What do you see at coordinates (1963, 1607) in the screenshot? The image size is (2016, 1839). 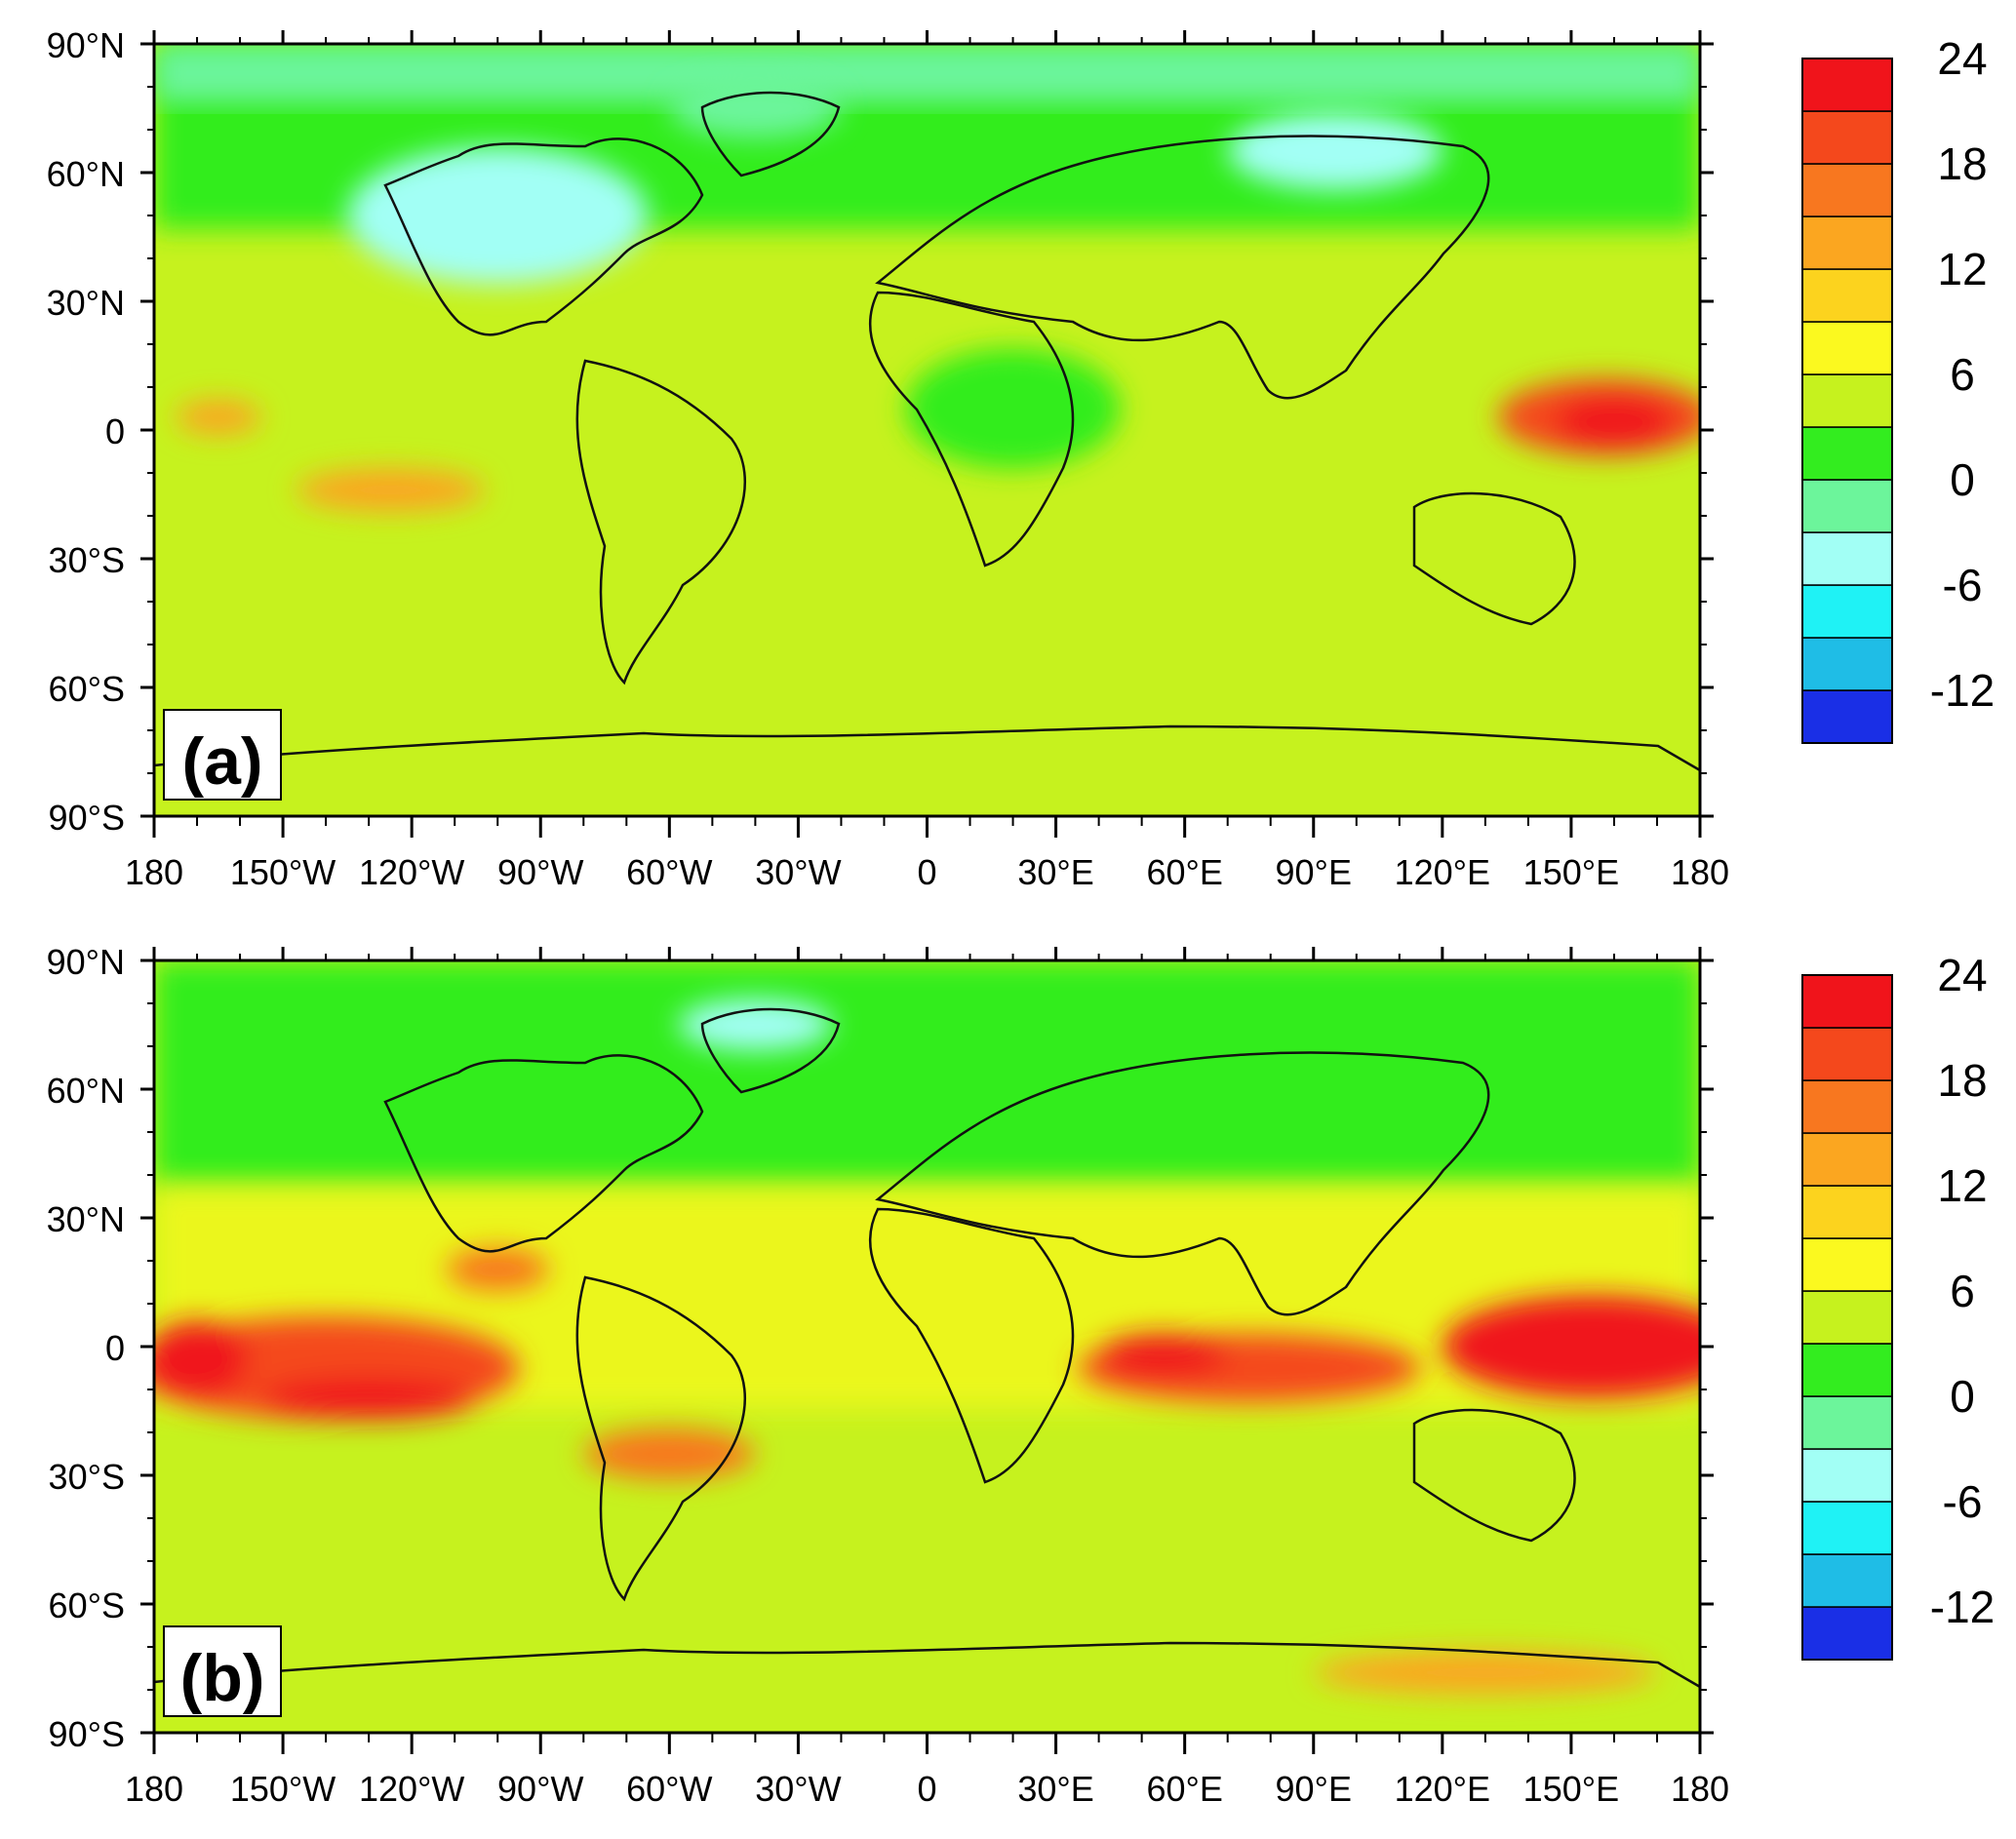 I see `colorbar-tick-label: -12` at bounding box center [1963, 1607].